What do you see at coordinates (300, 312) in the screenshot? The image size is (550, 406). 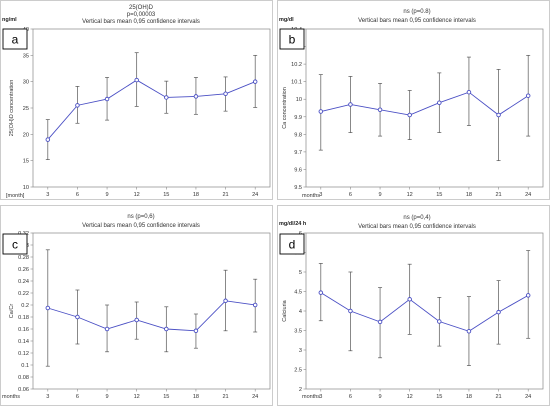 I see `y-tick-label: 4` at bounding box center [300, 312].